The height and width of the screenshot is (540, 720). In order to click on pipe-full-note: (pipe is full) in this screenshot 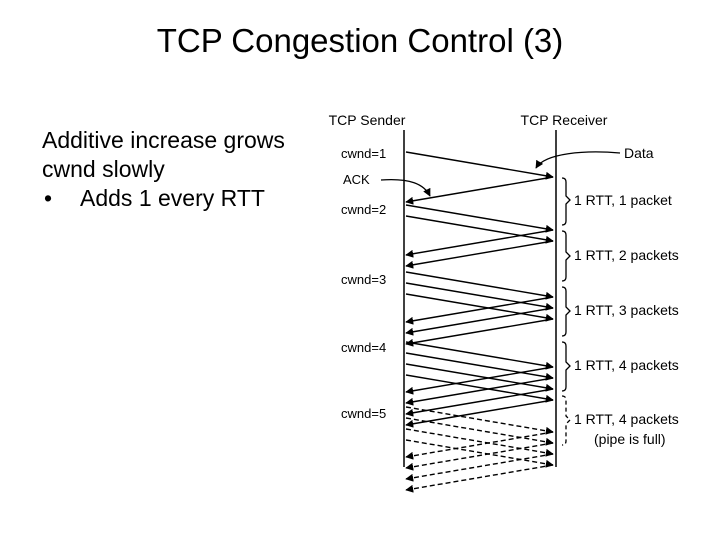, I will do `click(630, 439)`.